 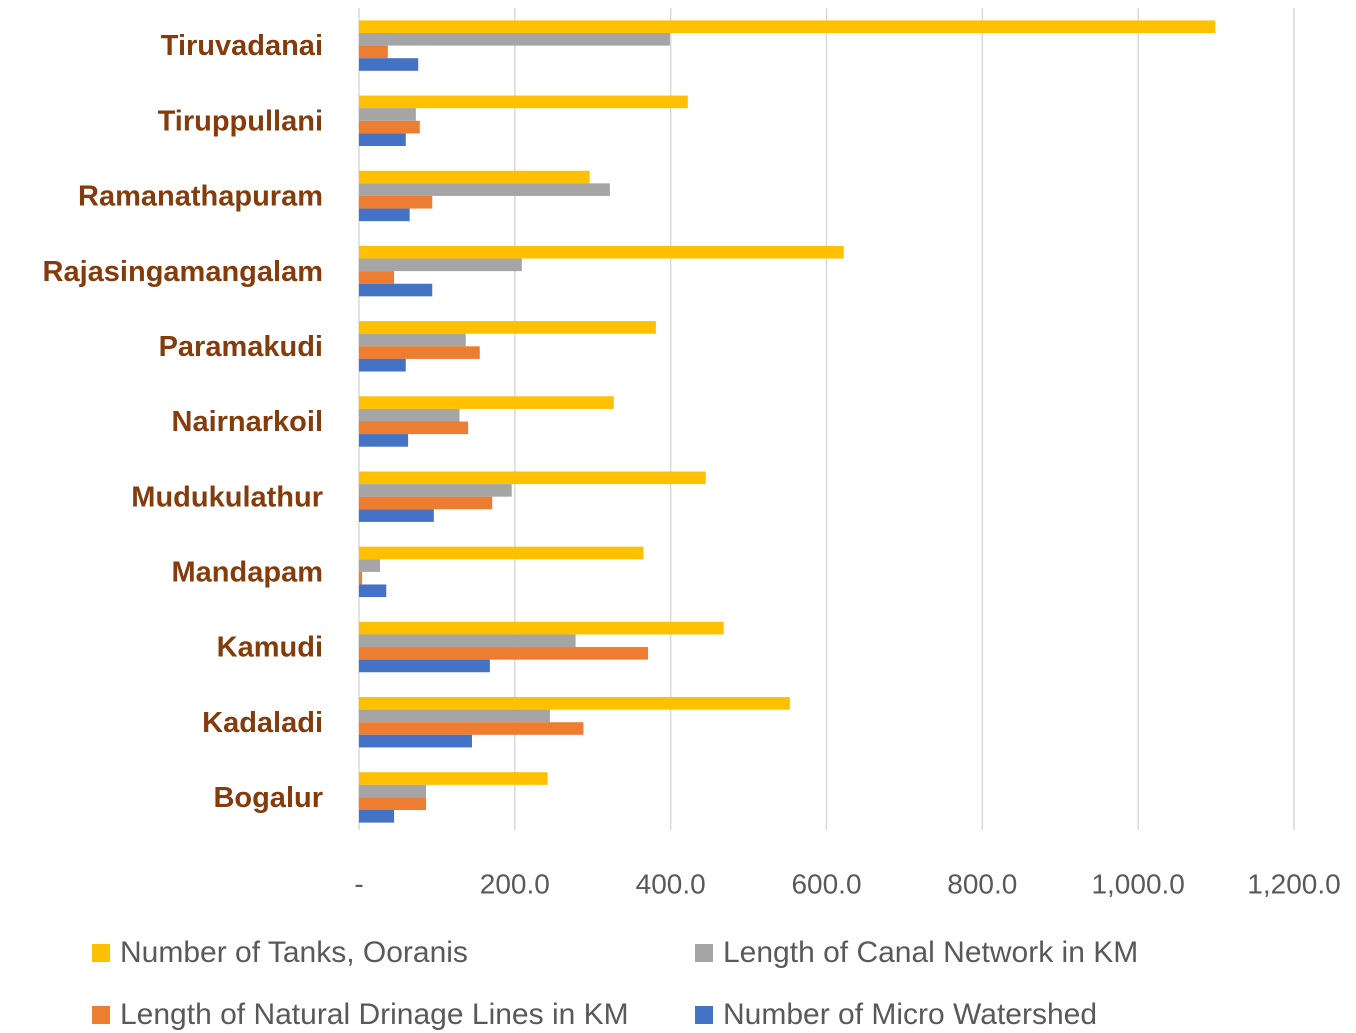 I want to click on legend-label: Number of Micro Watershed, so click(x=910, y=1014).